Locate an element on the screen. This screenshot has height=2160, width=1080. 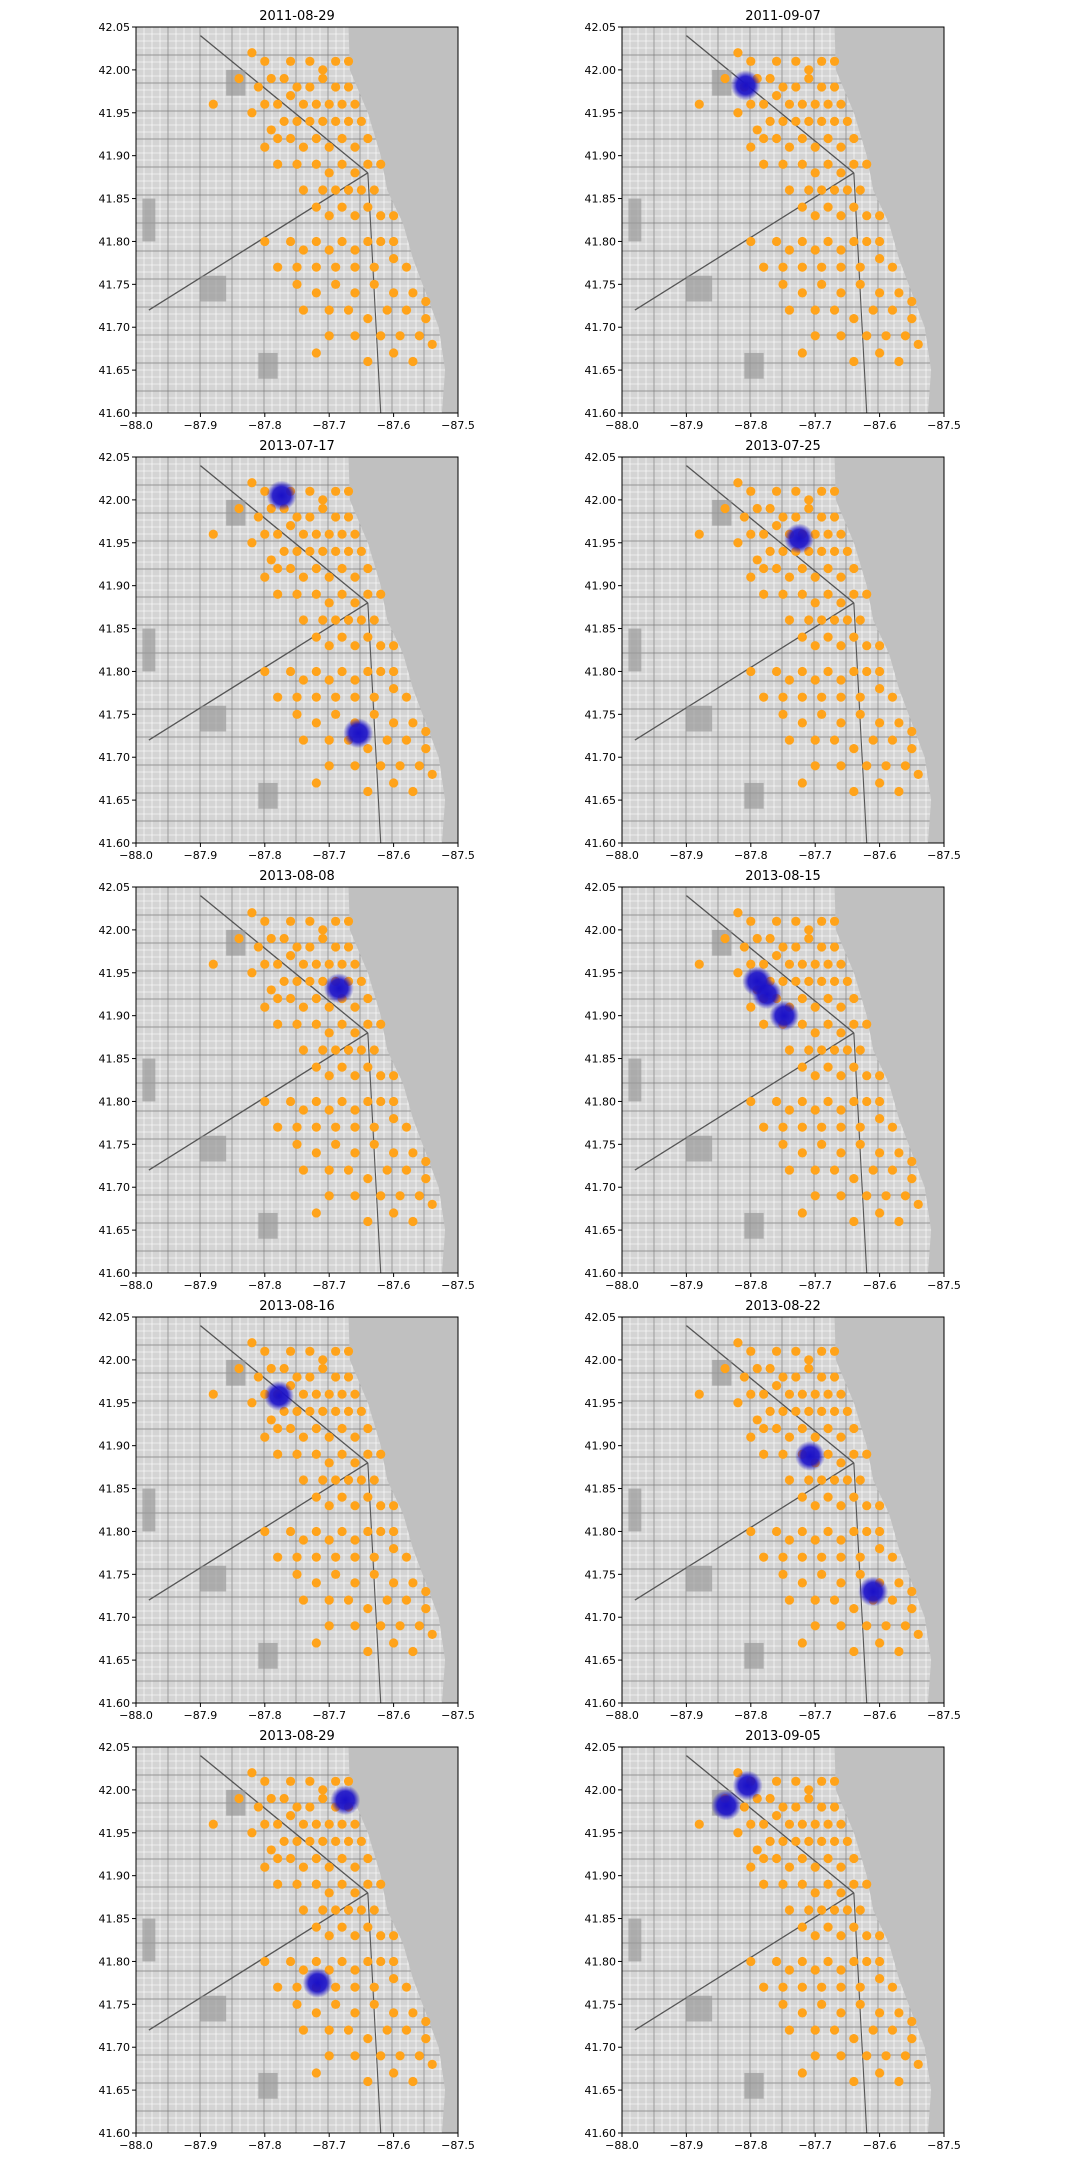
hotspot-mark is located at coordinates (317, 1982).